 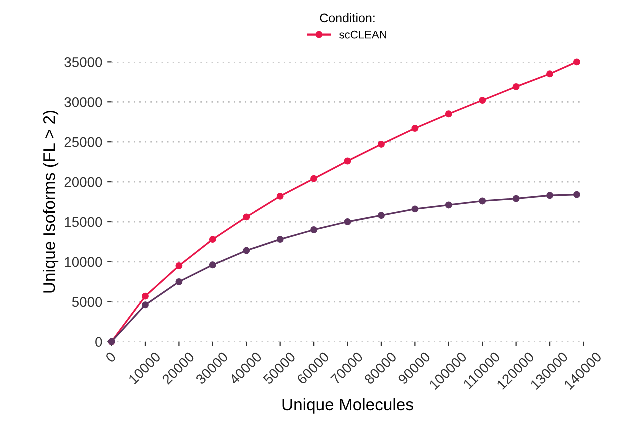 What do you see at coordinates (83, 62) in the screenshot?
I see `y-tick-label: 35000` at bounding box center [83, 62].